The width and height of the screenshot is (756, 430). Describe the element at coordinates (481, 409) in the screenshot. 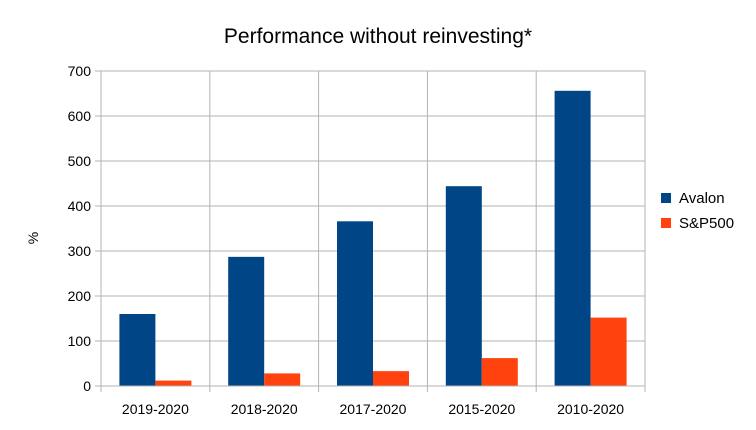

I see `x-tick-label: 2015-2020` at that location.